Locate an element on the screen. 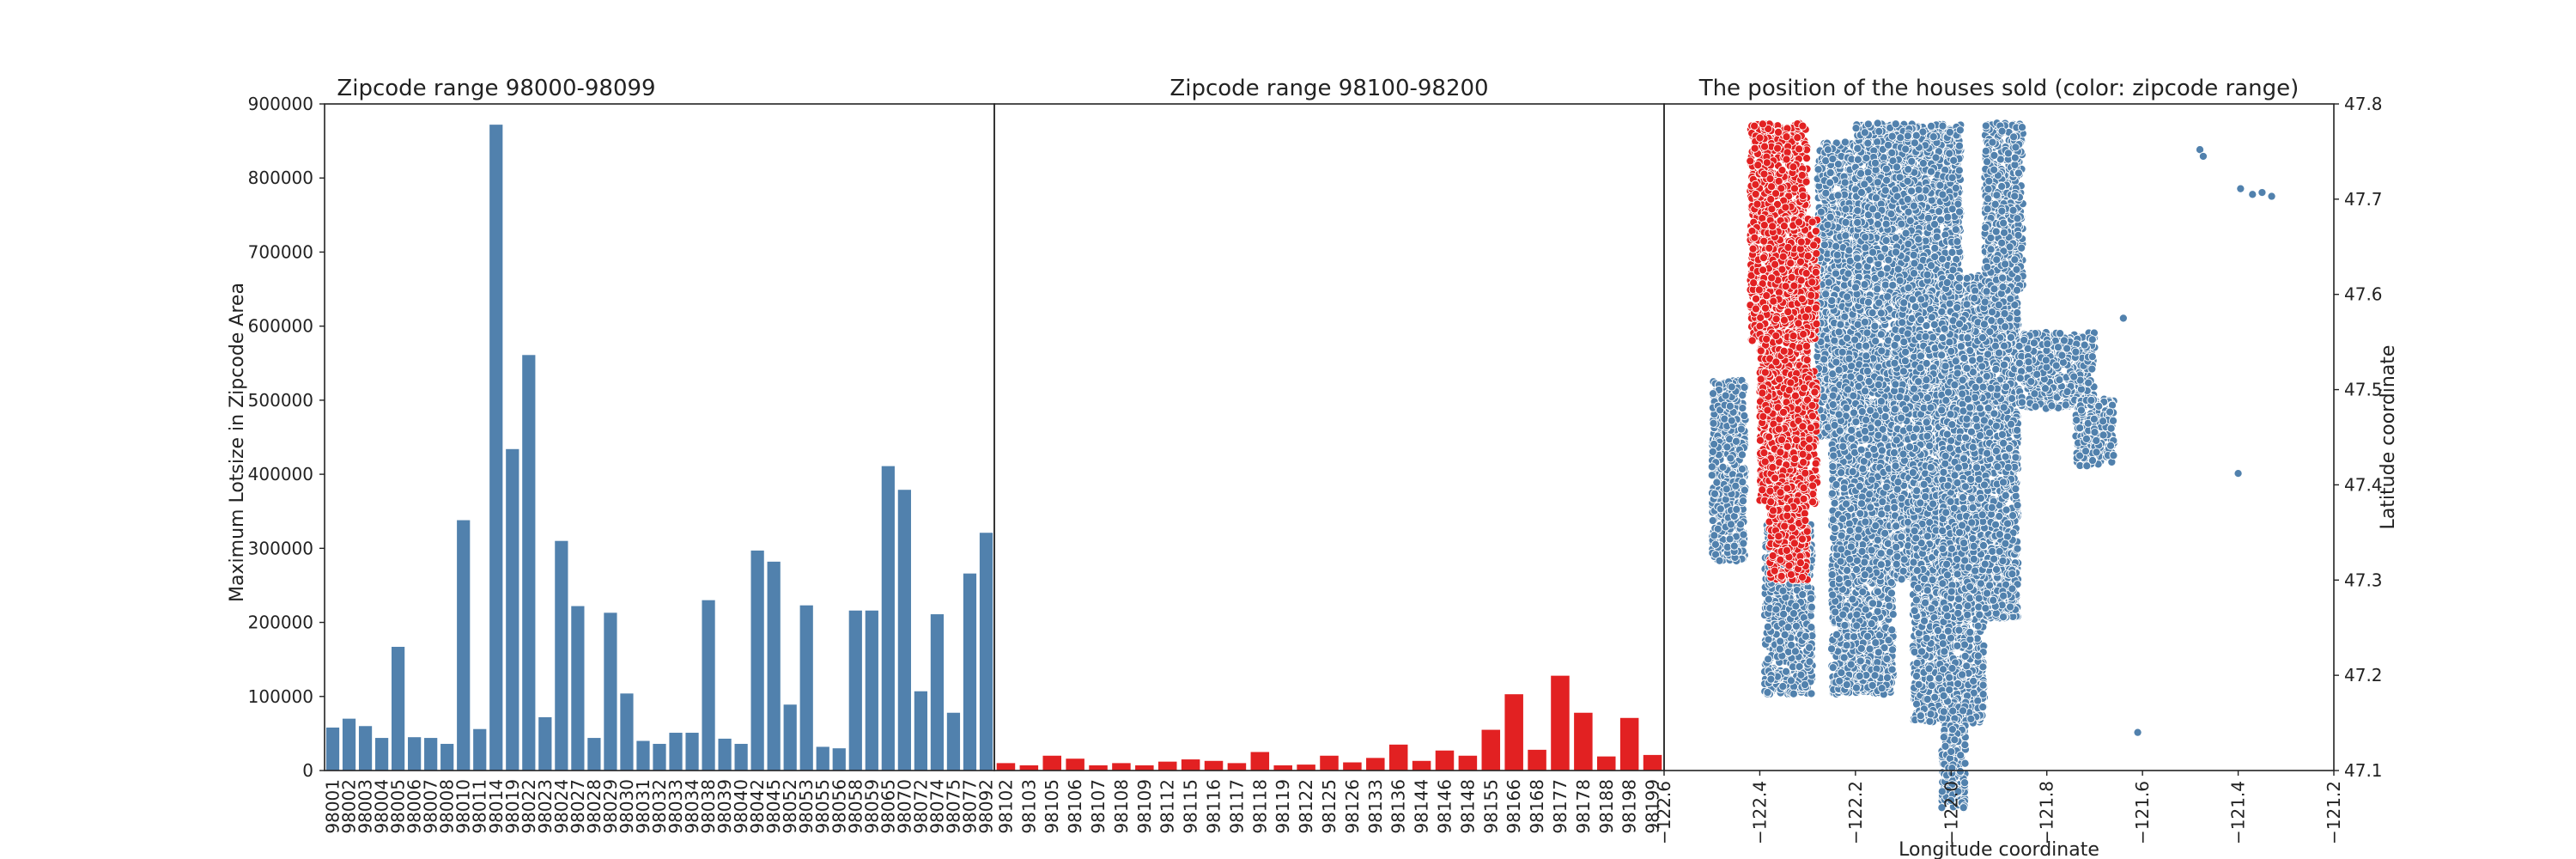 The width and height of the screenshot is (2576, 859). x-tick-label: 98030 is located at coordinates (627, 806).